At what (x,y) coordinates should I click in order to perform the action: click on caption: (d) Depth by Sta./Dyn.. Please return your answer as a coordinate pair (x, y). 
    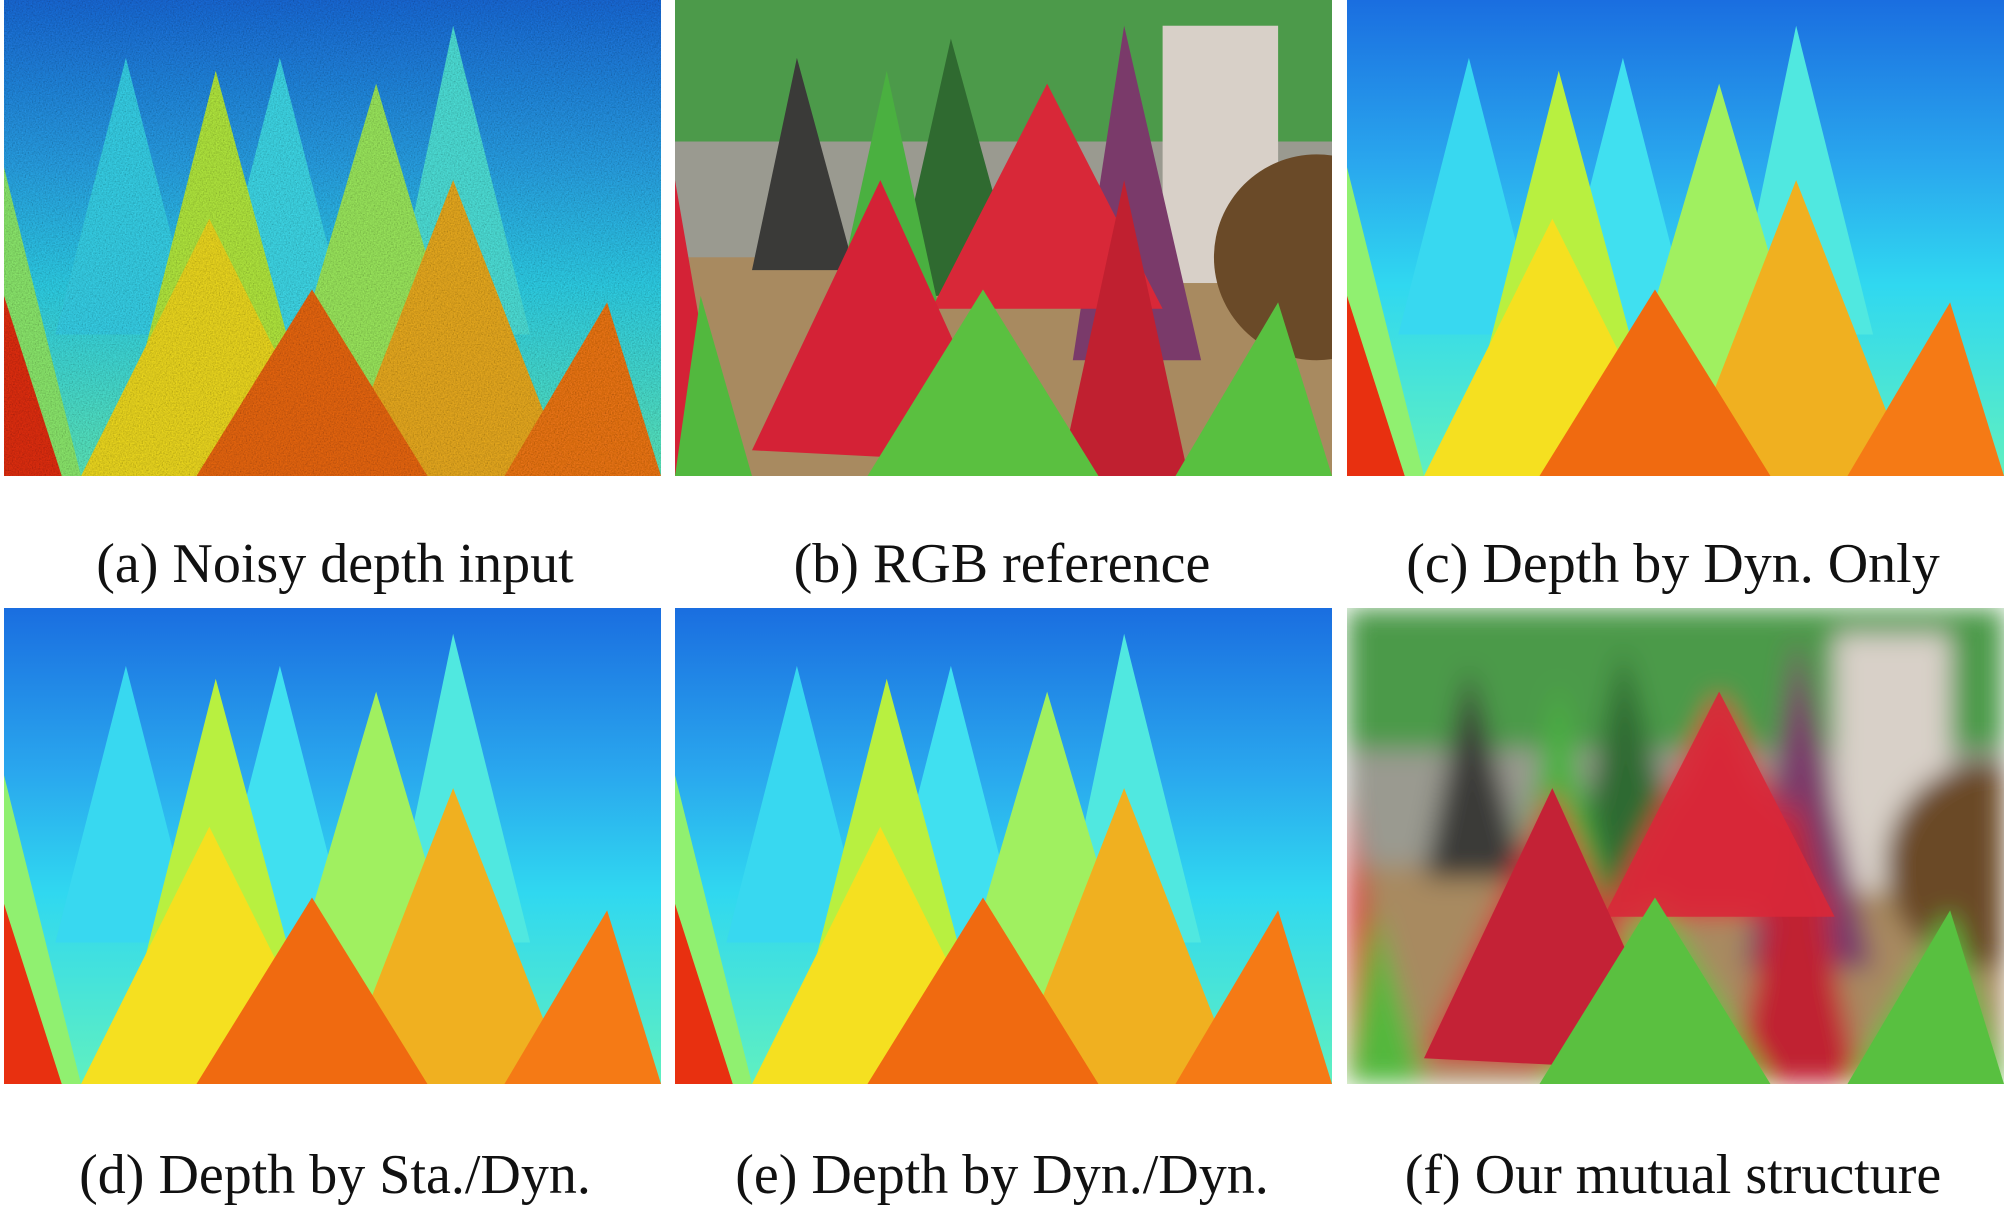
    Looking at the image, I should click on (335, 1175).